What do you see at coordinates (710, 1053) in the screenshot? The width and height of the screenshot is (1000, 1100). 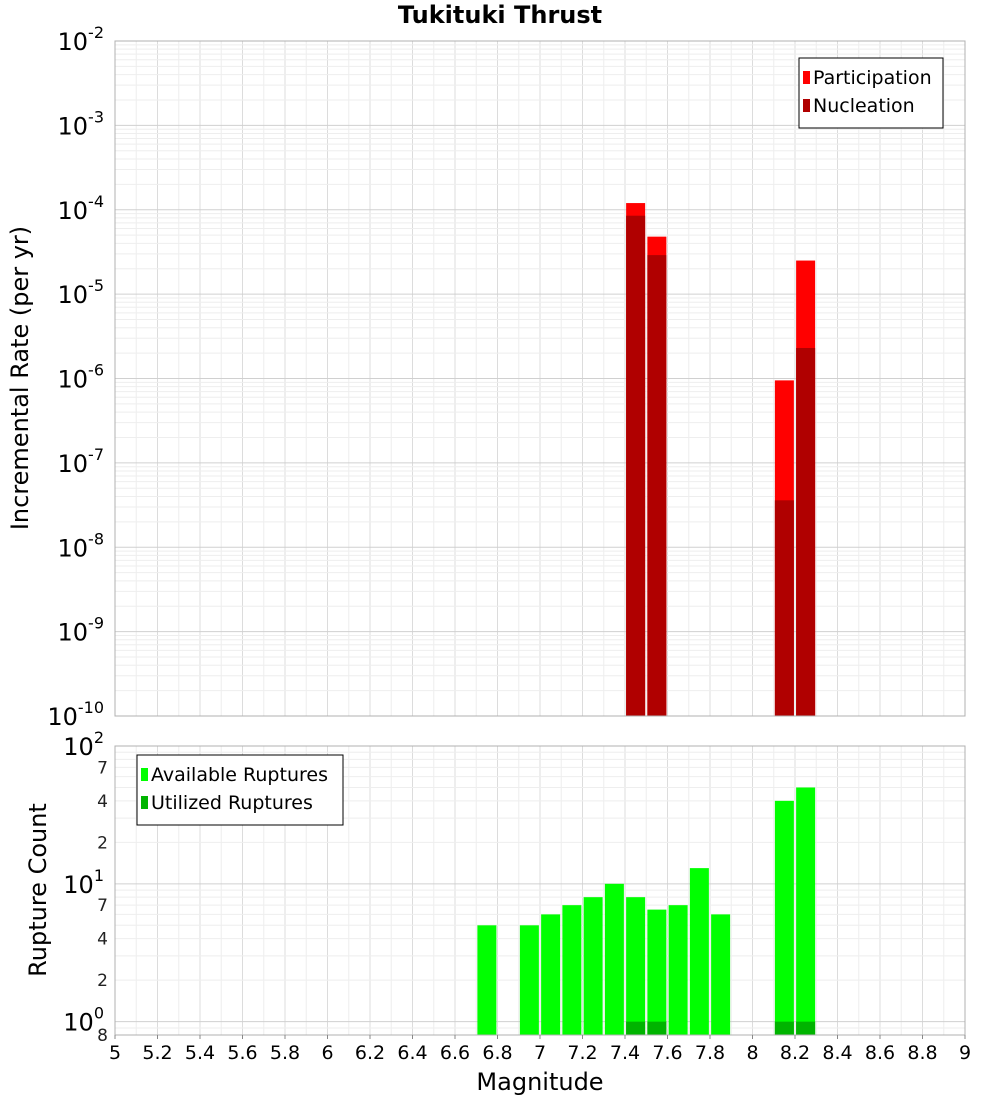 I see `x-tick-label: 7.8` at bounding box center [710, 1053].